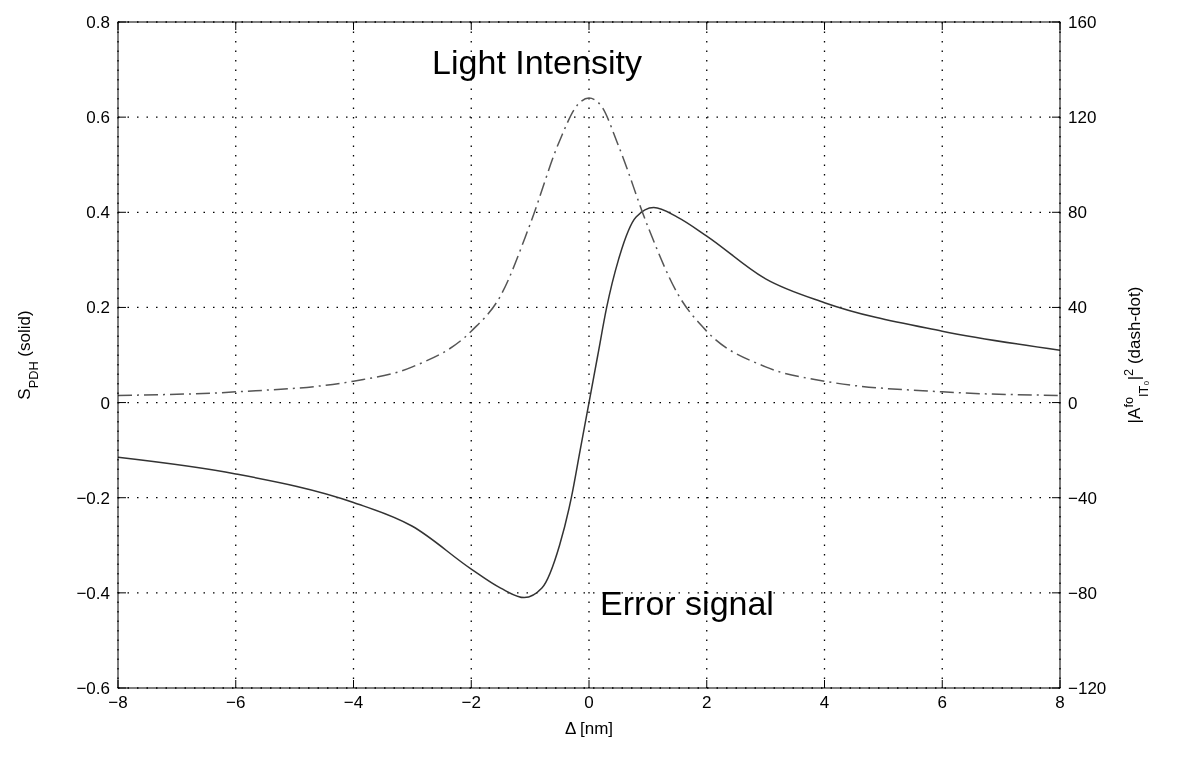 This screenshot has height=762, width=1177. What do you see at coordinates (1087, 688) in the screenshot?
I see `y2-tick-label: −120` at bounding box center [1087, 688].